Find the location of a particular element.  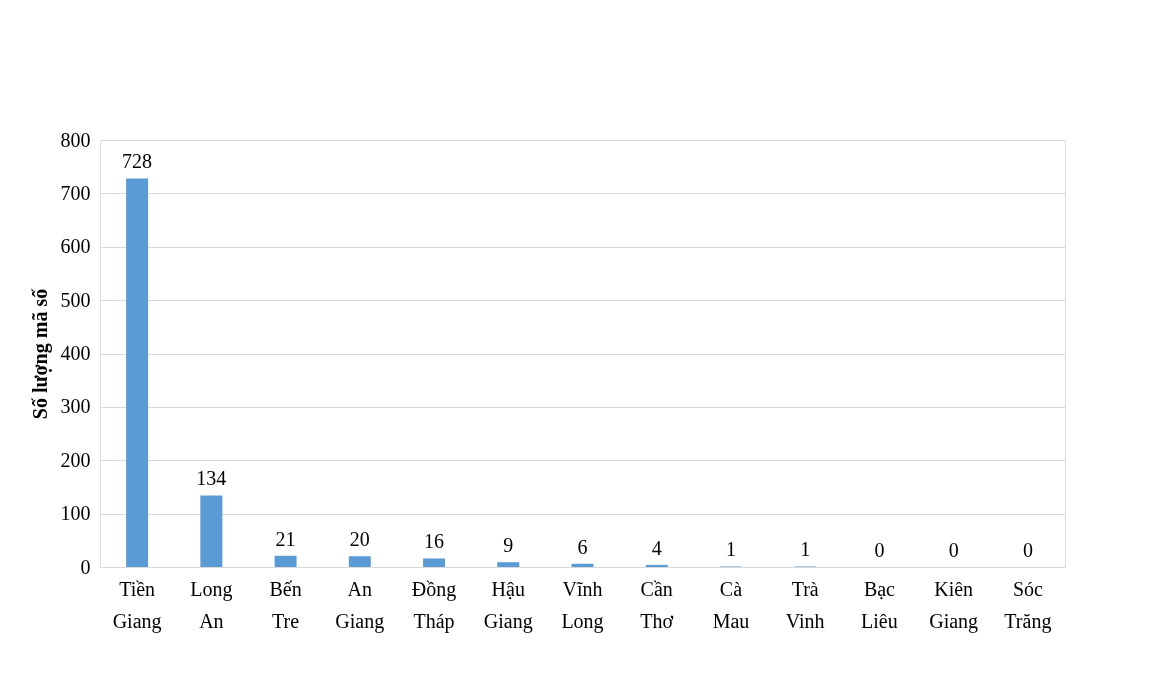

y-axis-title: Số lượng mã số is located at coordinates (40, 353).